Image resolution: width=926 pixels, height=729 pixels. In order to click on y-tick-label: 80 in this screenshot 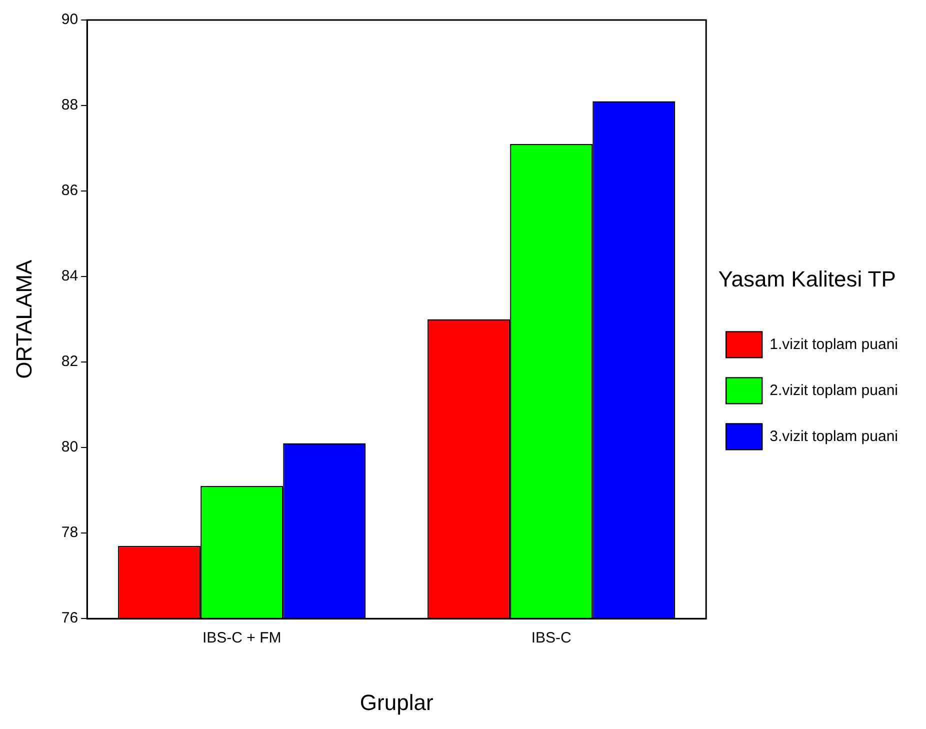, I will do `click(69, 447)`.